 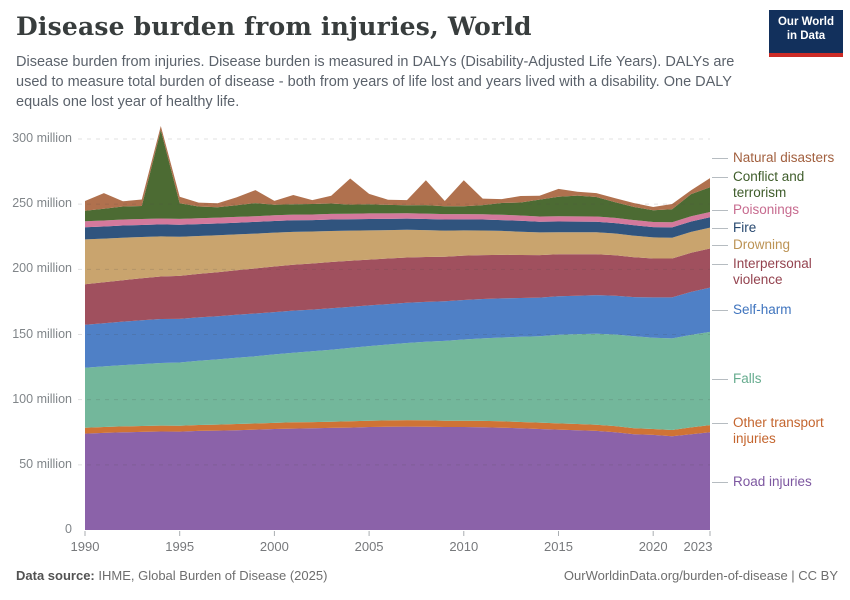 I want to click on legend-item-interpersonal-violence: Interpersonal violence, so click(x=772, y=271).